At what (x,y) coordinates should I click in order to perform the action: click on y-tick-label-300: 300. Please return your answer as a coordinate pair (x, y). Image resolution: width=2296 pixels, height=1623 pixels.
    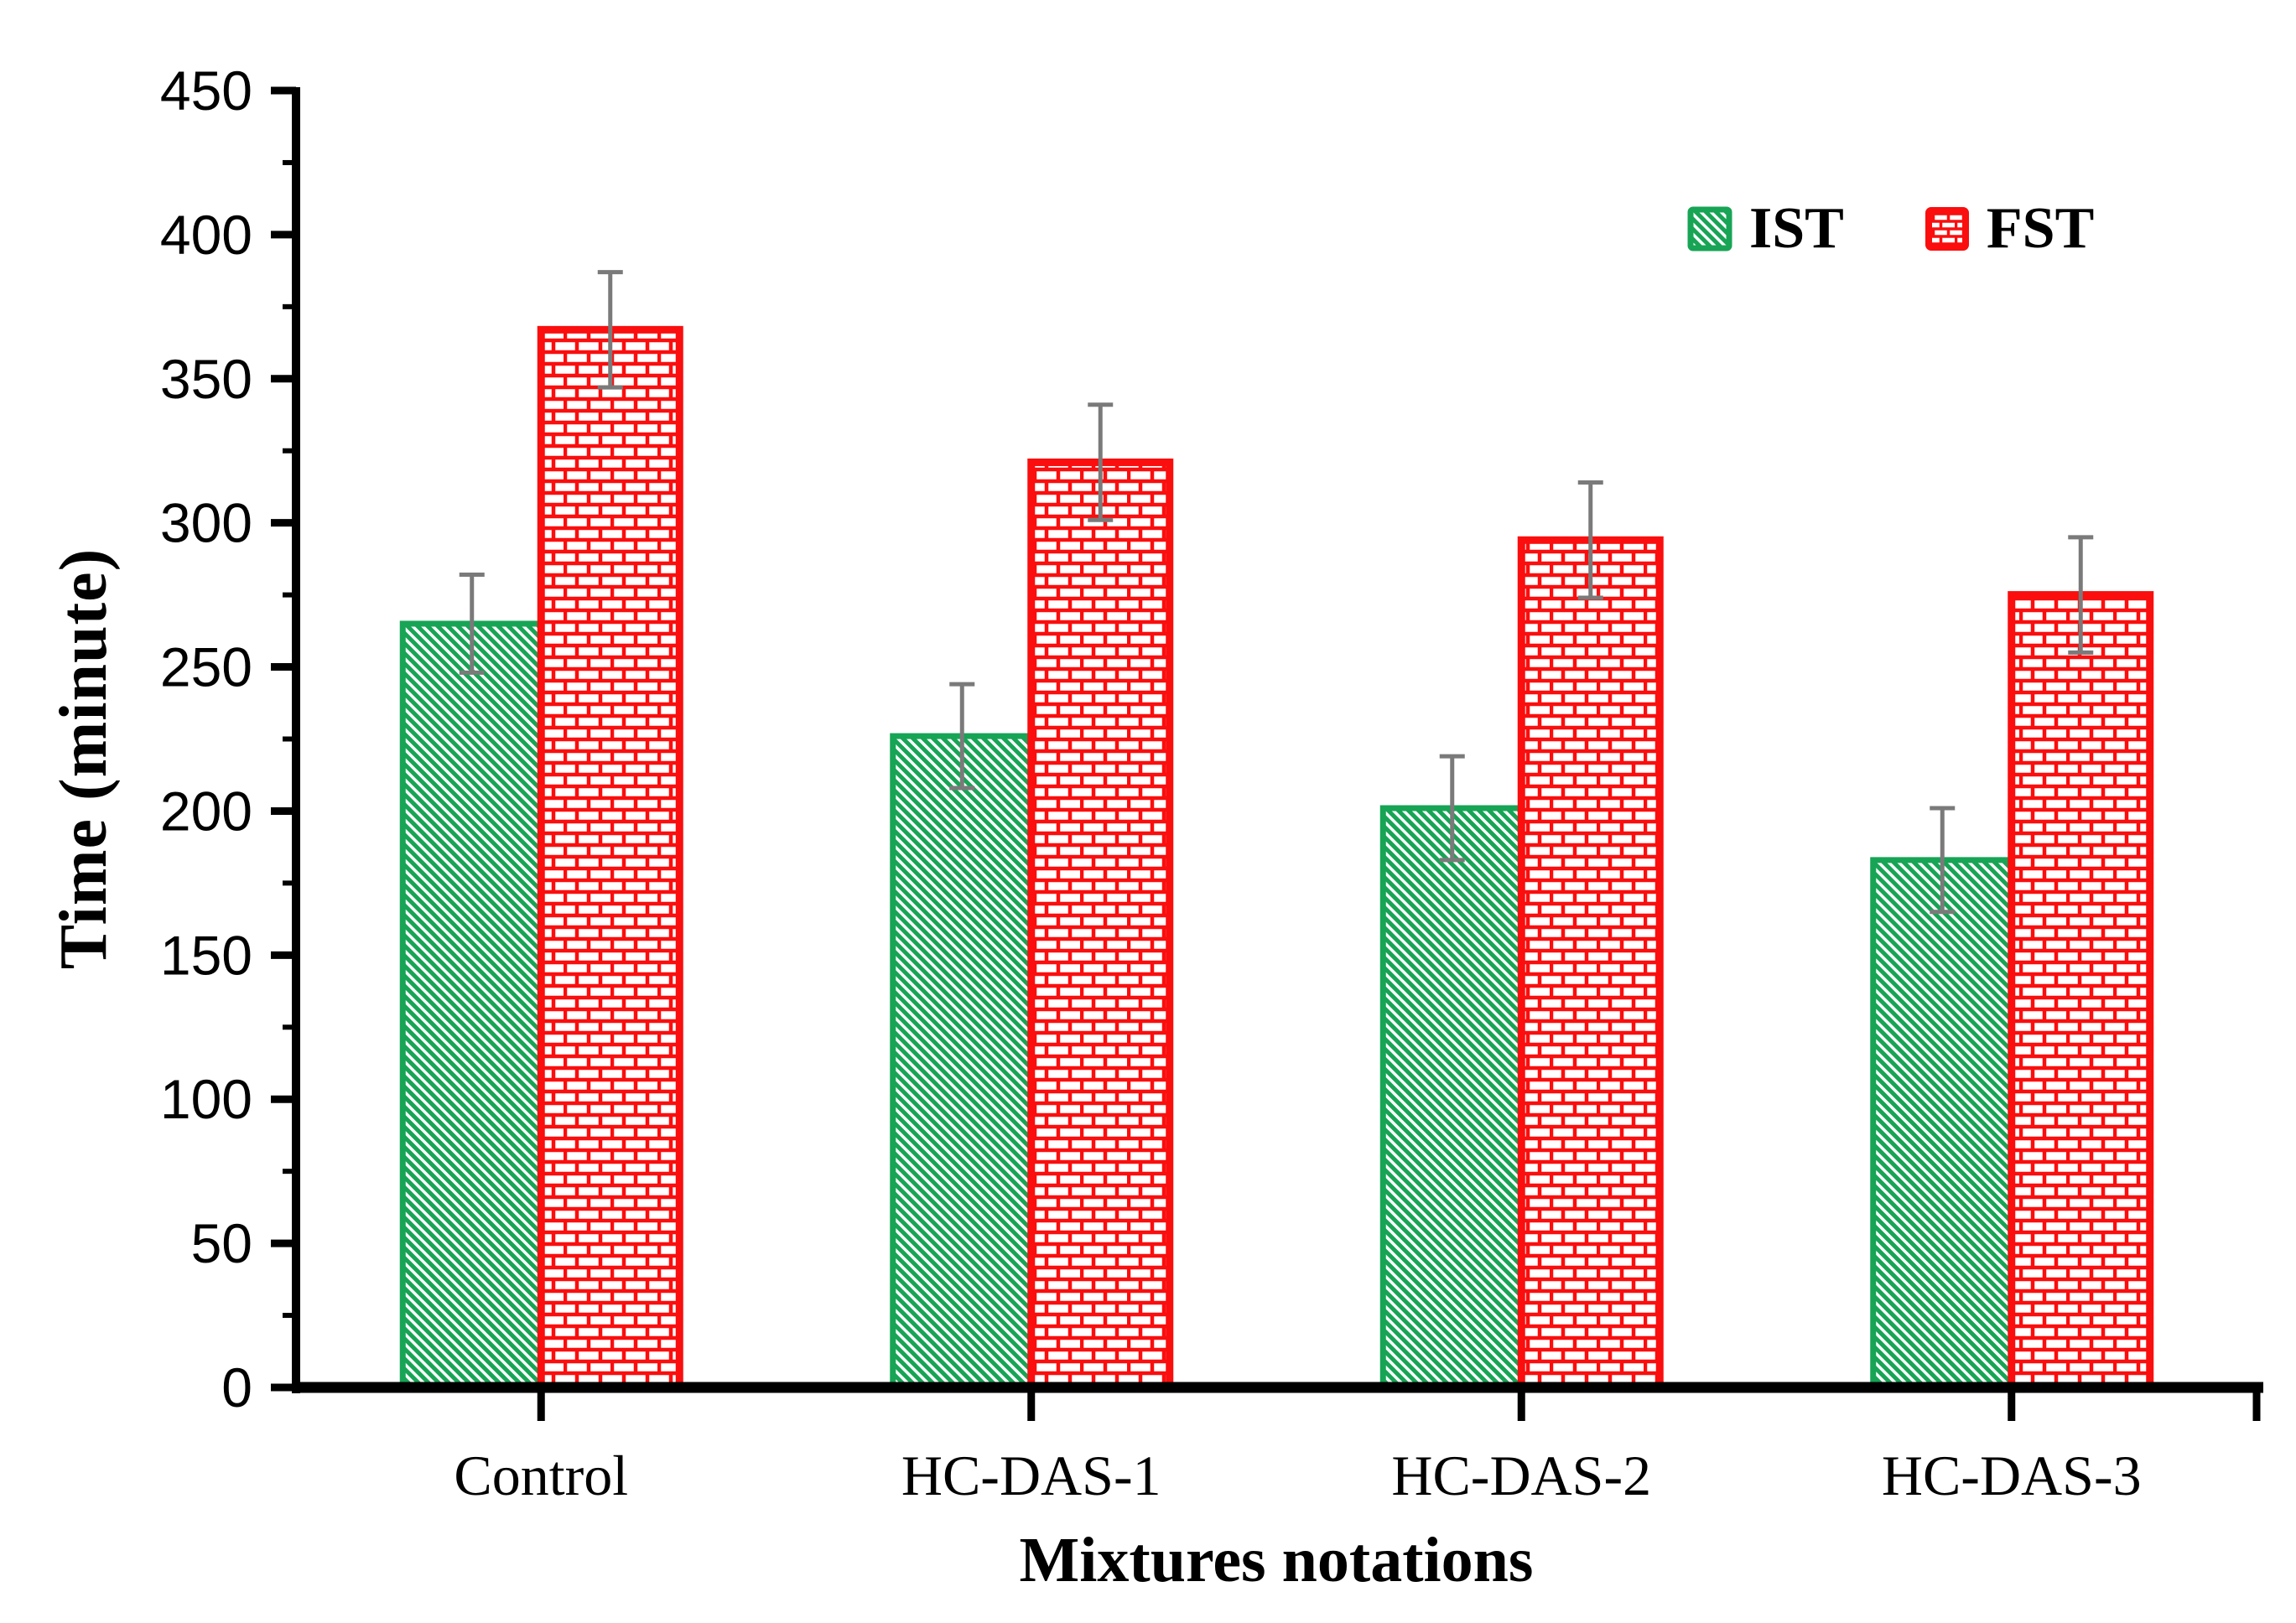
    Looking at the image, I should click on (206, 523).